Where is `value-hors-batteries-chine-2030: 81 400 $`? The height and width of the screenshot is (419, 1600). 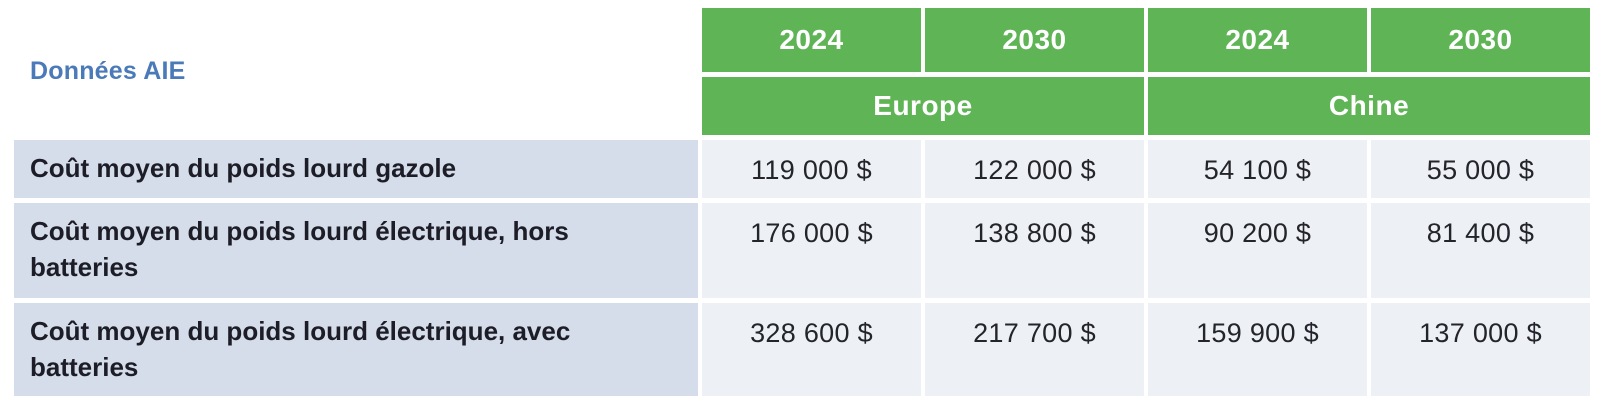
value-hors-batteries-chine-2030: 81 400 $ is located at coordinates (1480, 250).